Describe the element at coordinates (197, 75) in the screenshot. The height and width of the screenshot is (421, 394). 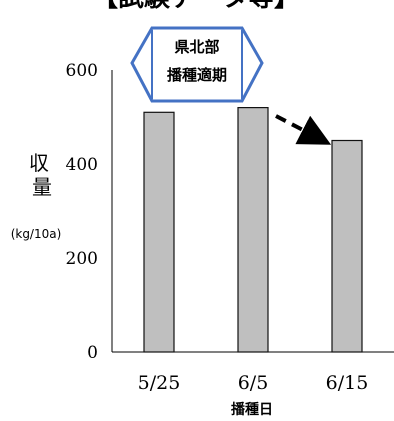
I see `annotation-line-2: 播種適期` at that location.